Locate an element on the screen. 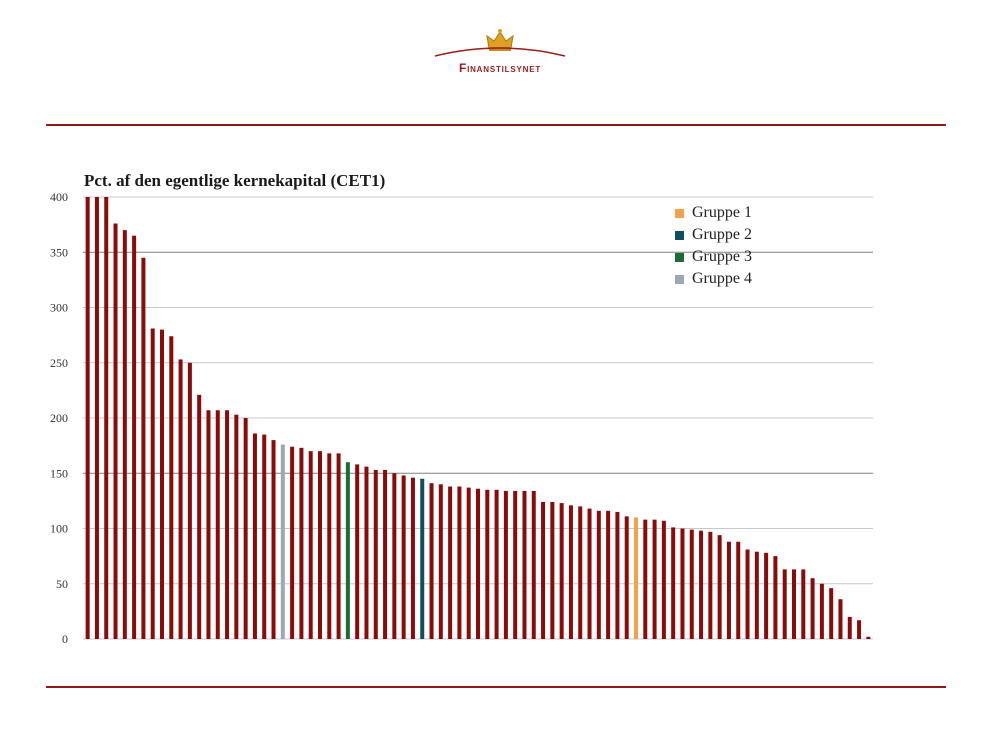  legend-label-gruppe-1: Gruppe 1 is located at coordinates (722, 212).